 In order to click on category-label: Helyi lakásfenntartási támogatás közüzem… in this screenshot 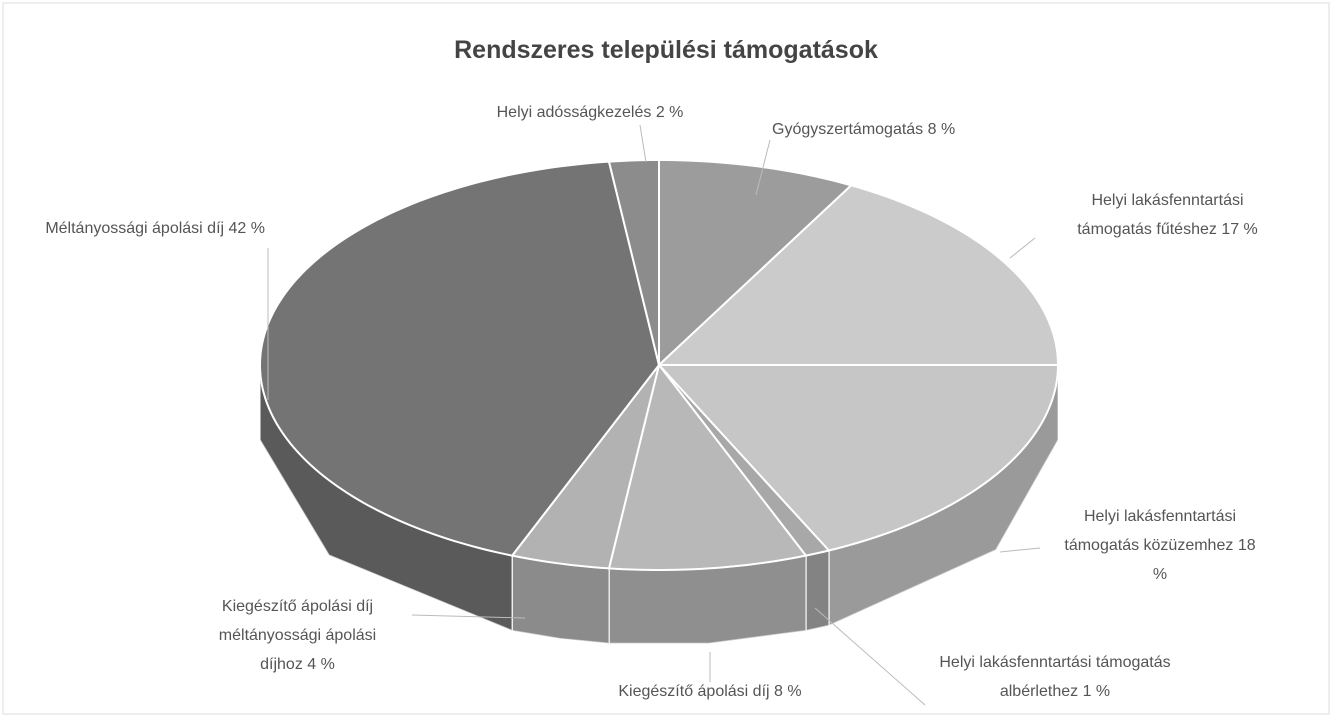, I will do `click(1150, 531)`.